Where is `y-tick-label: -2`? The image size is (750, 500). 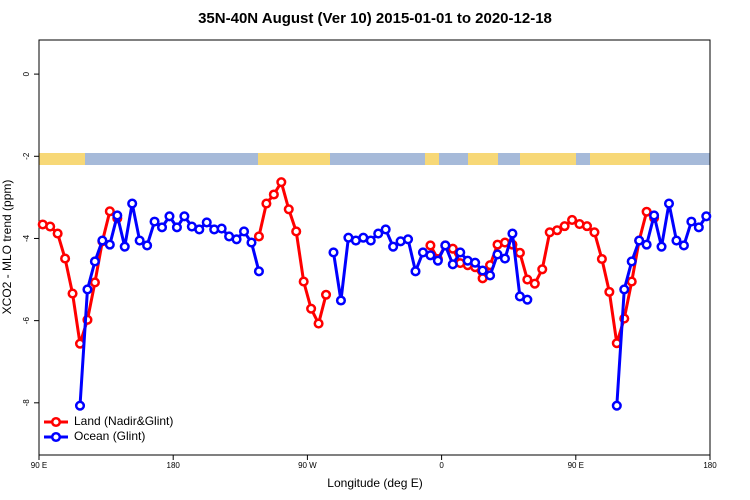 y-tick-label: -2 is located at coordinates (26, 156).